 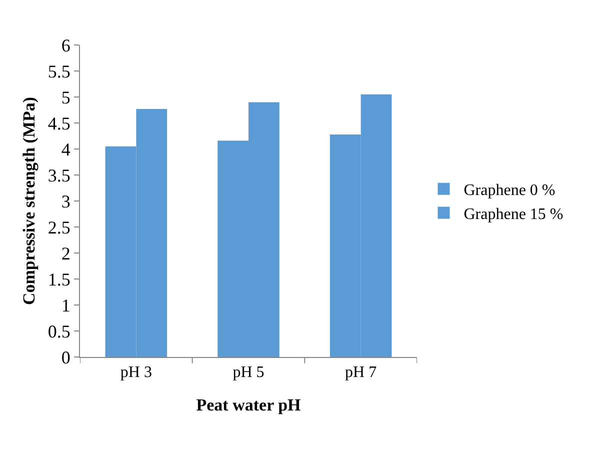 What do you see at coordinates (248, 405) in the screenshot?
I see `x-axis-title: Peat water pH` at bounding box center [248, 405].